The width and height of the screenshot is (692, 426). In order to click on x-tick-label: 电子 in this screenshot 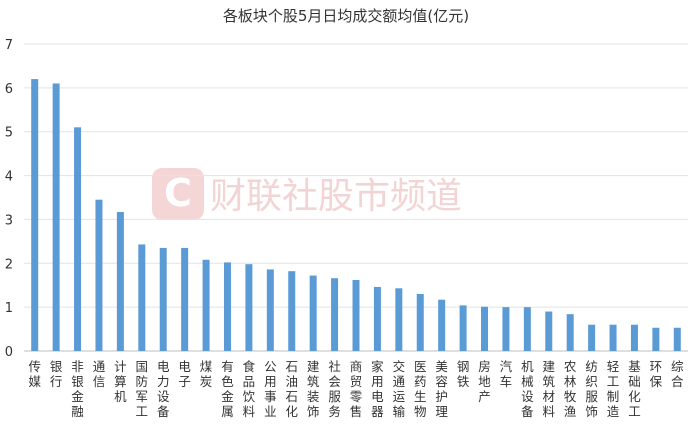, I will do `click(184, 374)`.